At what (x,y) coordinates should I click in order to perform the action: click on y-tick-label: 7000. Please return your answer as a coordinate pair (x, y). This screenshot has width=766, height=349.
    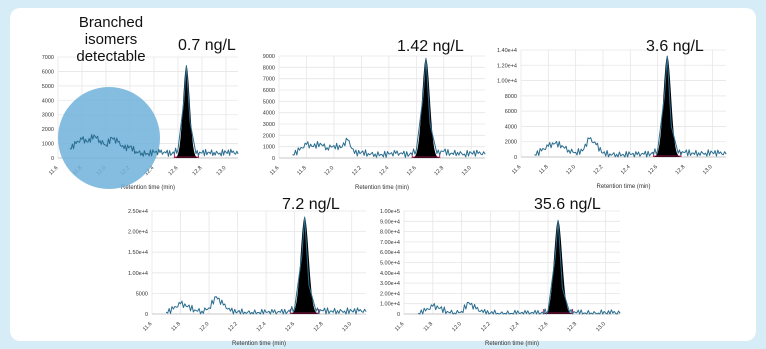
    Looking at the image, I should click on (269, 80).